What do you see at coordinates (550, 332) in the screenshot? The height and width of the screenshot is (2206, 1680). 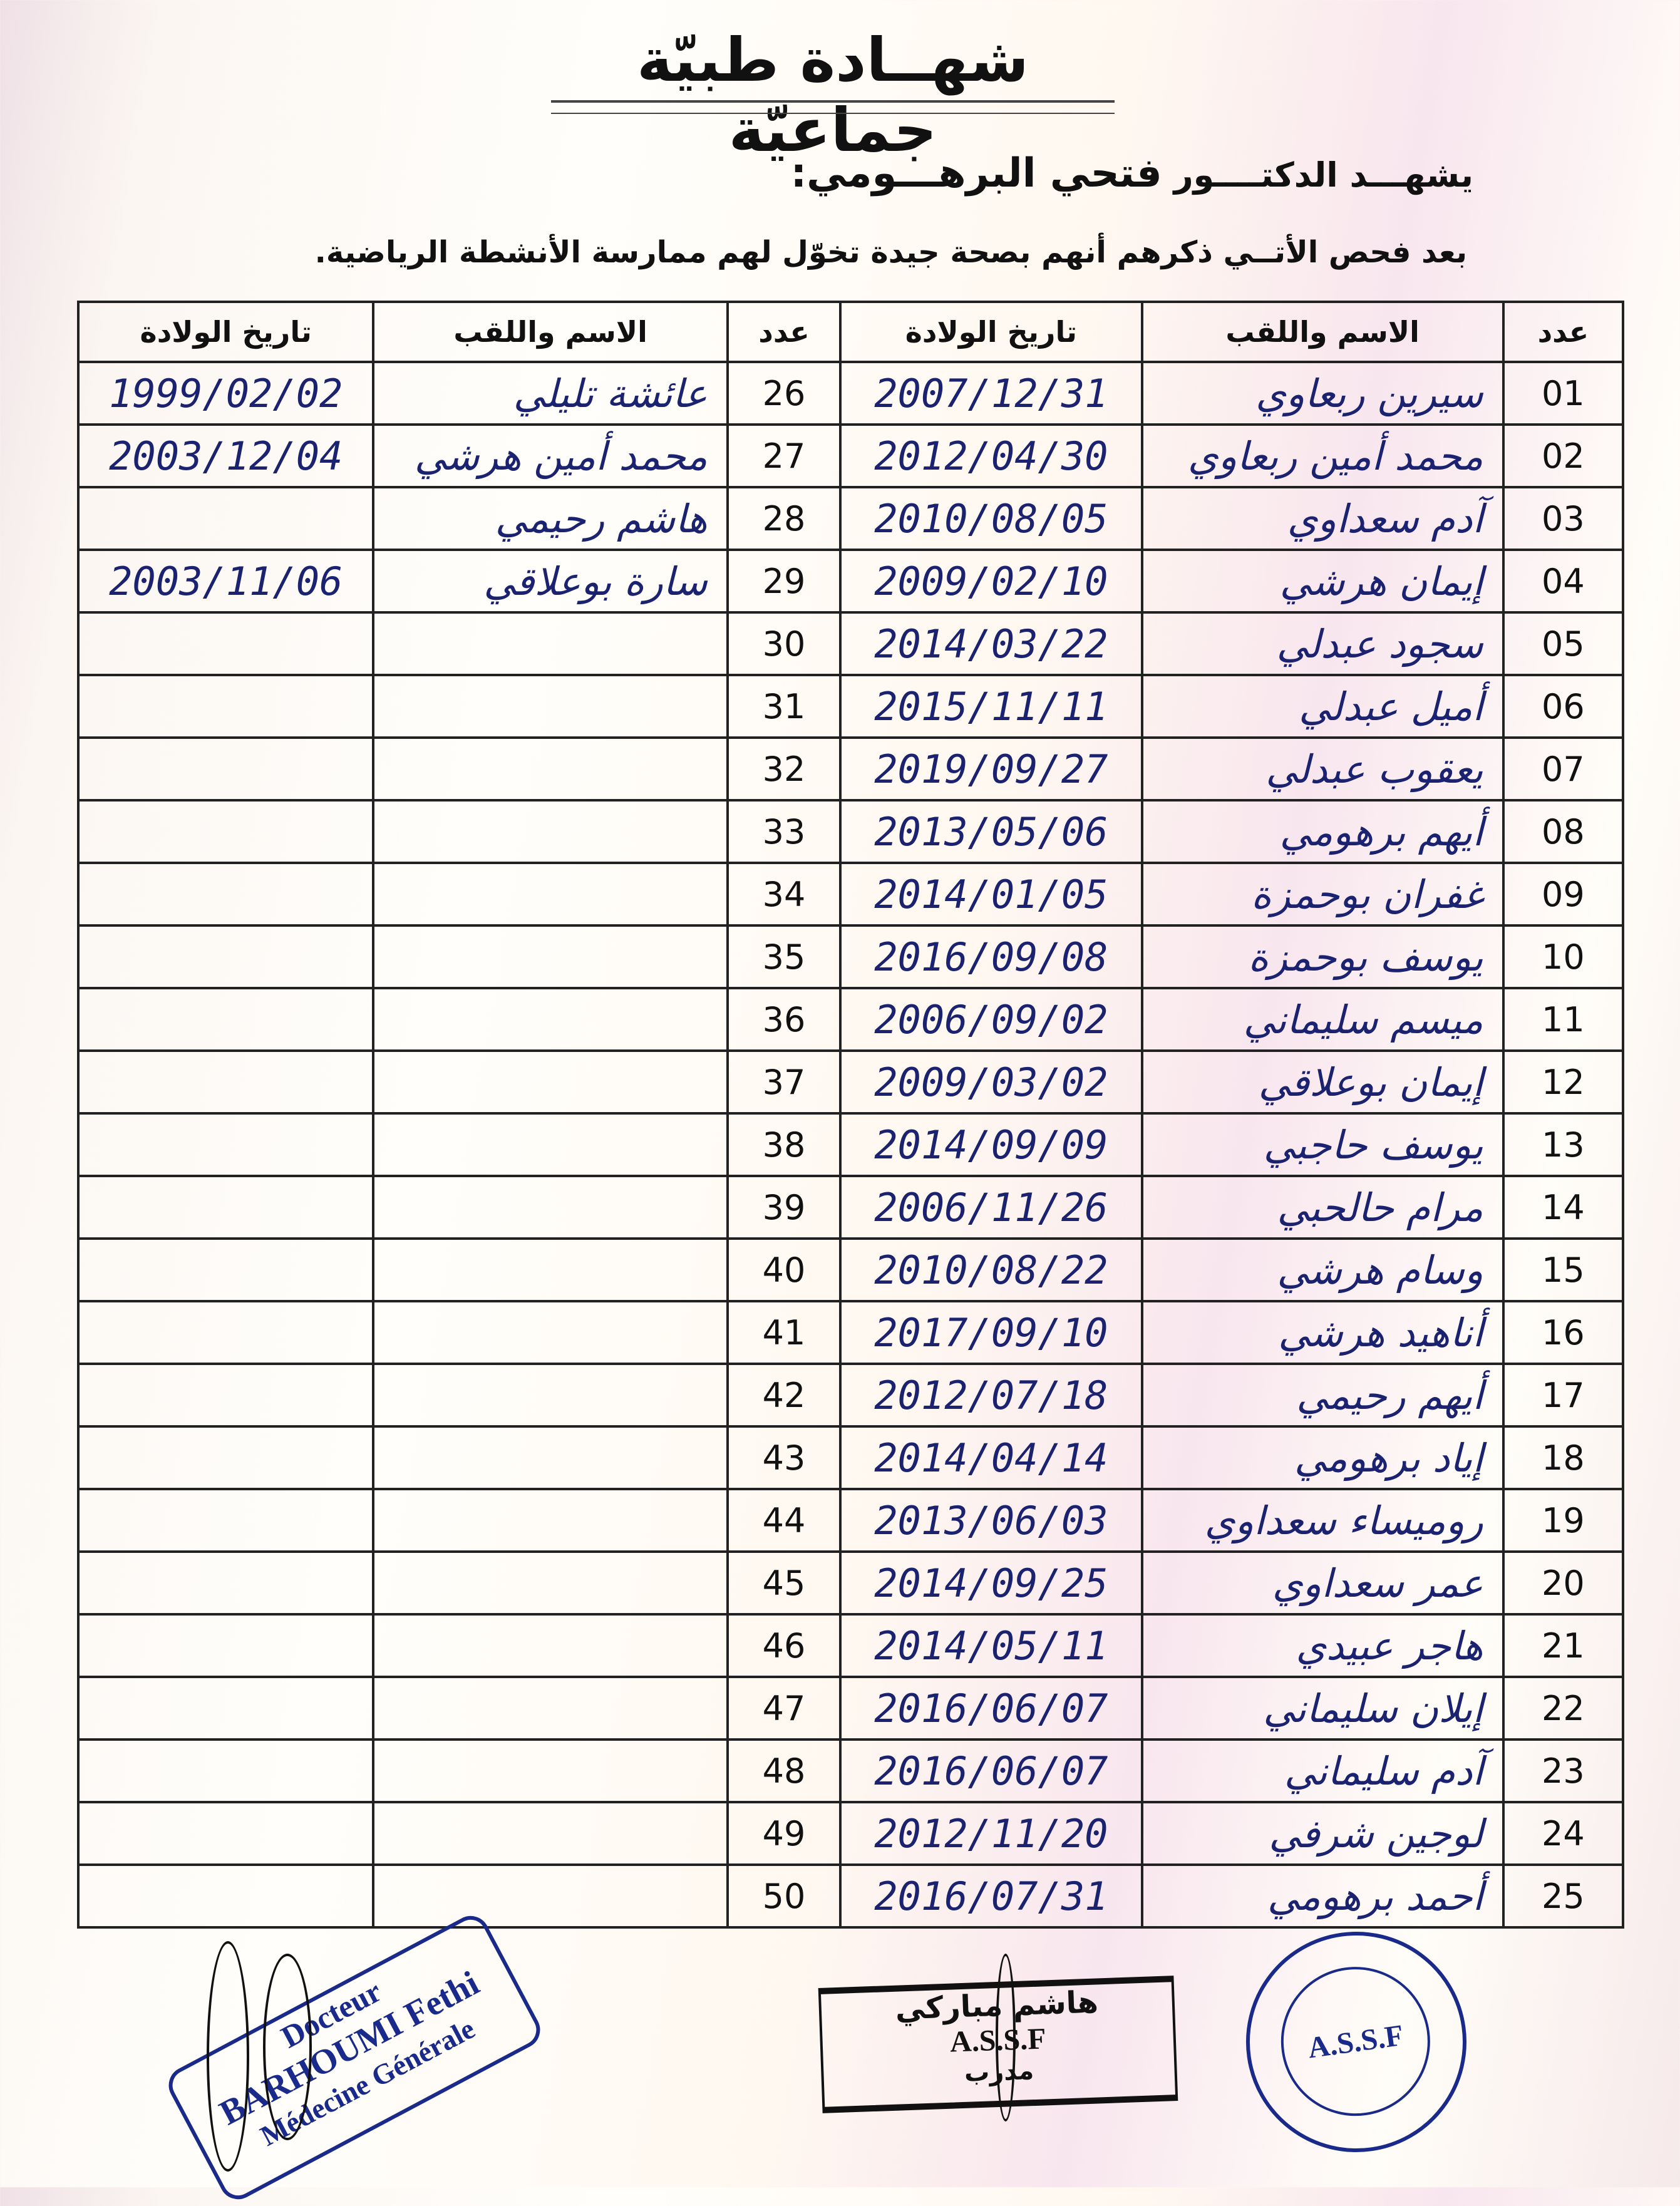 I see `header-name-left: الاسم واللقب` at bounding box center [550, 332].